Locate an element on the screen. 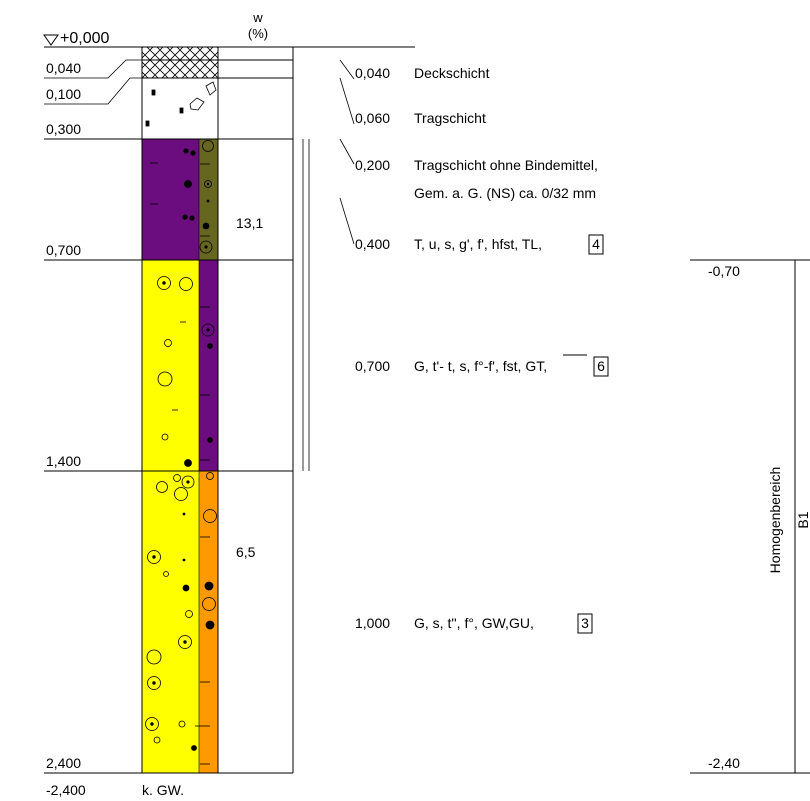  depth-leader-lines is located at coordinates (93, 82).